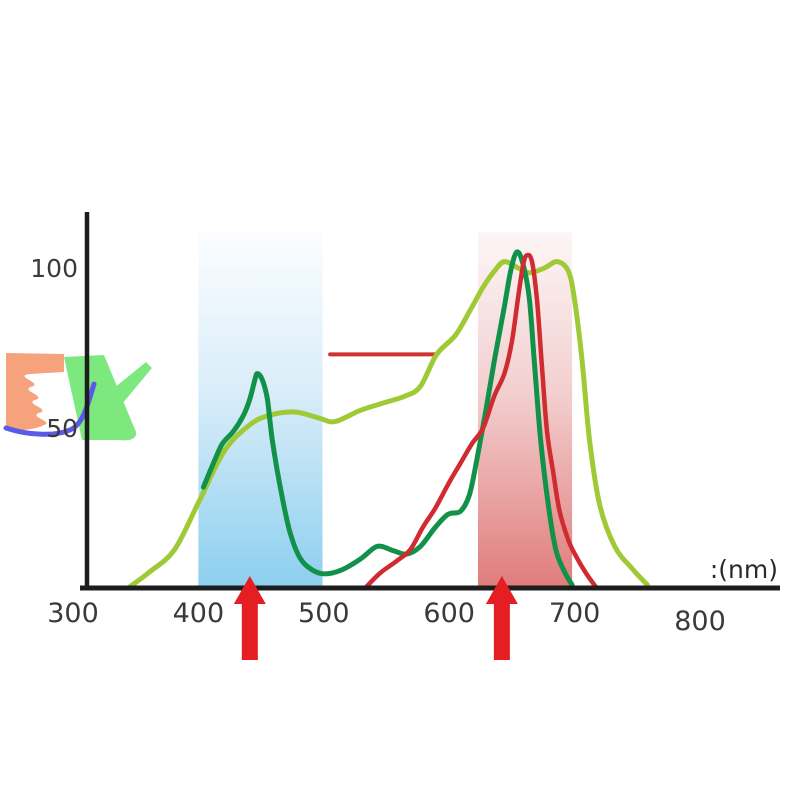  I want to click on x-tick-label-800: 800, so click(700, 621).